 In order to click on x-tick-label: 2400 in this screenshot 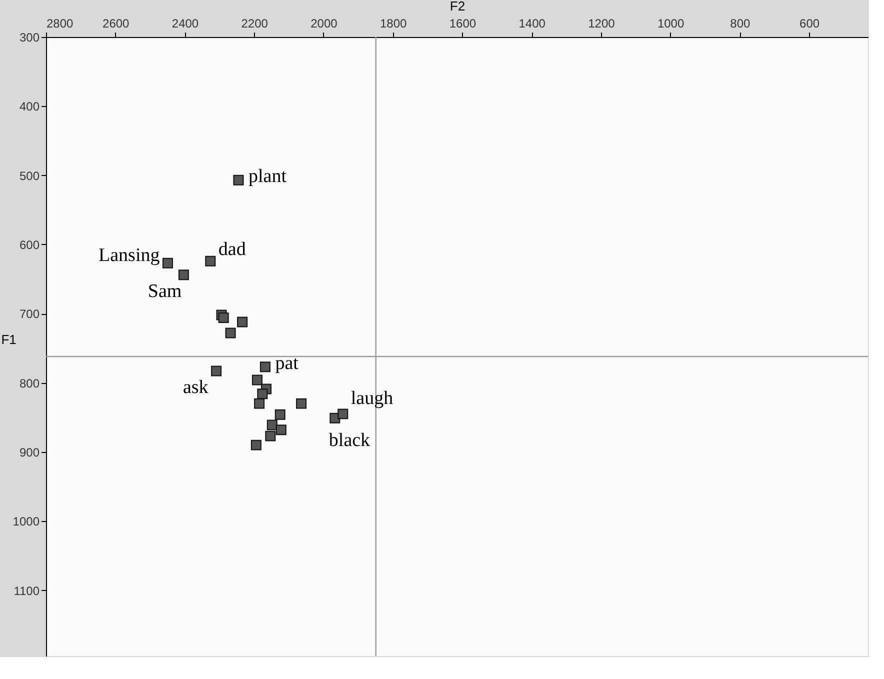, I will do `click(185, 23)`.